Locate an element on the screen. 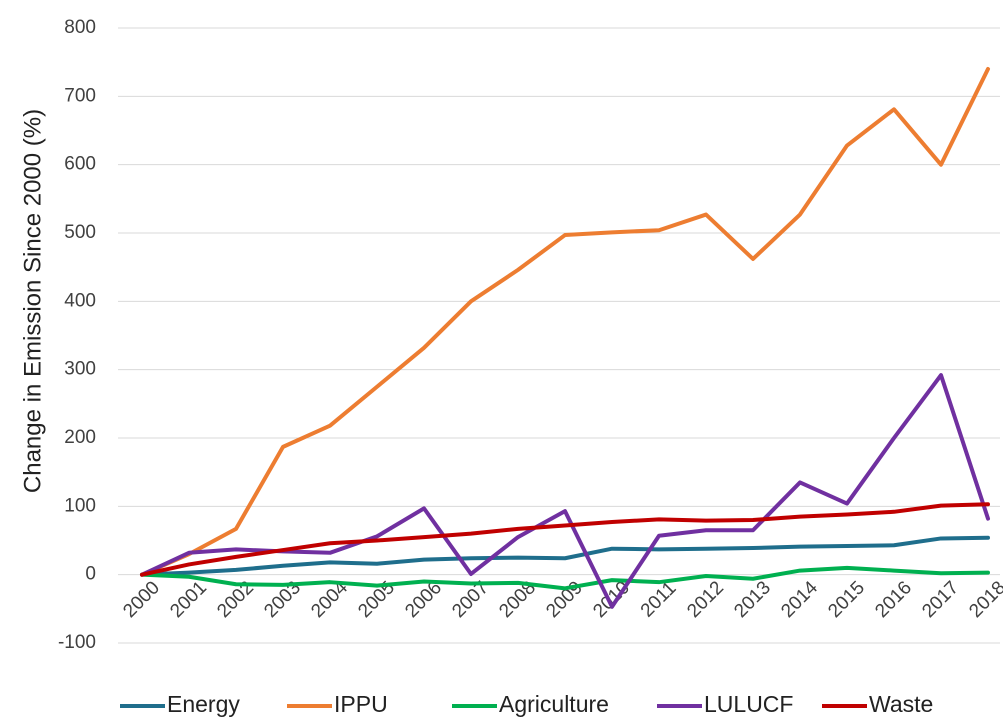 The image size is (1003, 720). x-tick-label: 2017 is located at coordinates (940, 599).